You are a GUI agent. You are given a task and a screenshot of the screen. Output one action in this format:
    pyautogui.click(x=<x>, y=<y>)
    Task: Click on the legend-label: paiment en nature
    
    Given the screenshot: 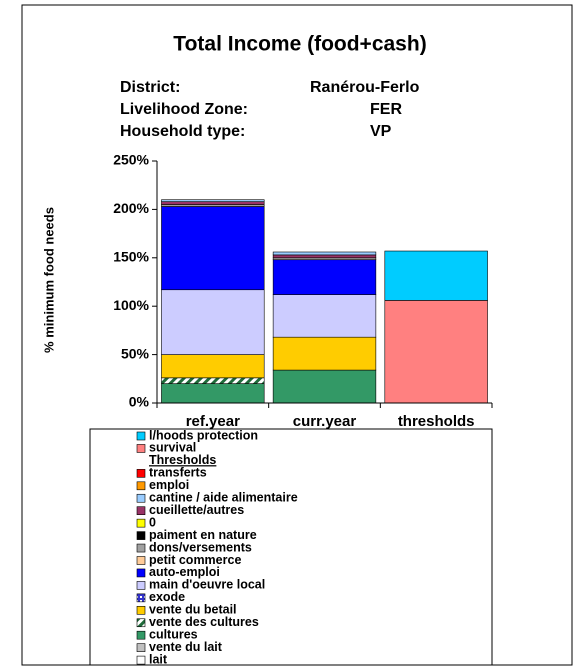 What is the action you would take?
    pyautogui.click(x=203, y=535)
    